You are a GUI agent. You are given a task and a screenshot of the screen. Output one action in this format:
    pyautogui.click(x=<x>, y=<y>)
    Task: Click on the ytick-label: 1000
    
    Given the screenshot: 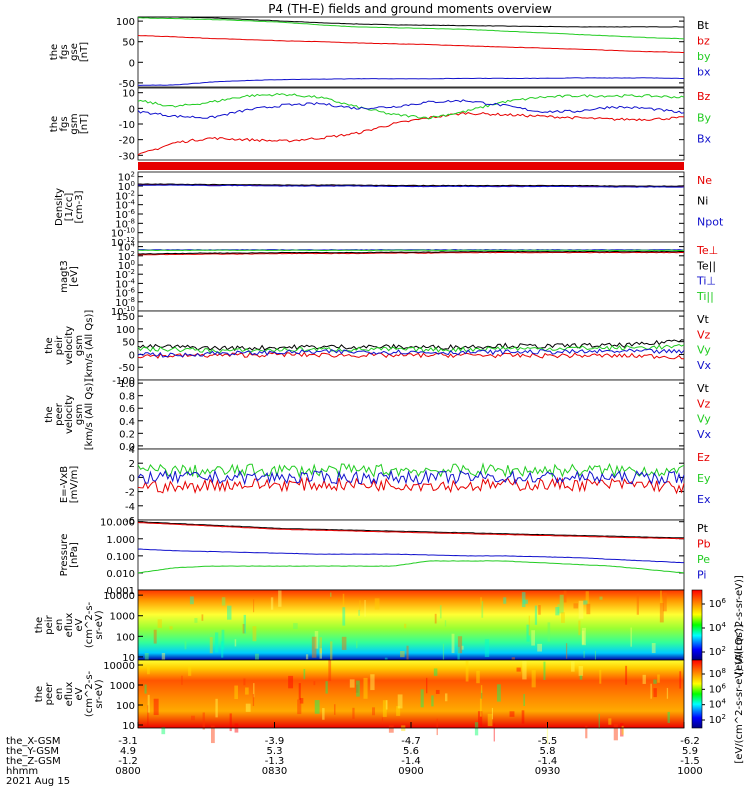 What is the action you would take?
    pyautogui.click(x=122, y=686)
    